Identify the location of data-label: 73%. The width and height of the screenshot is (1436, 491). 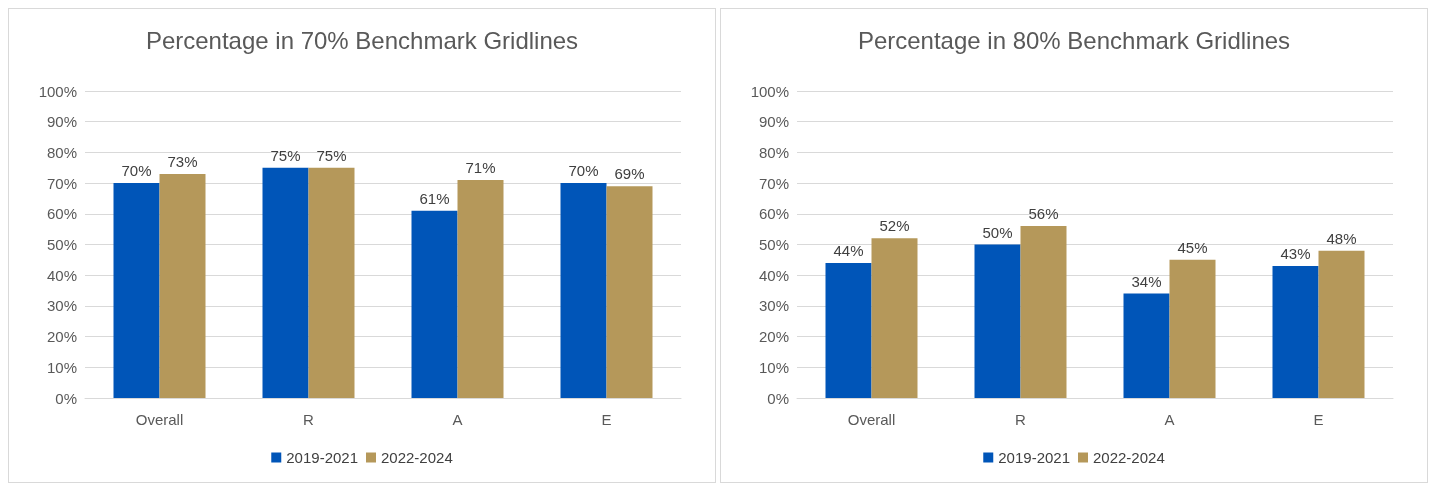
(182, 161).